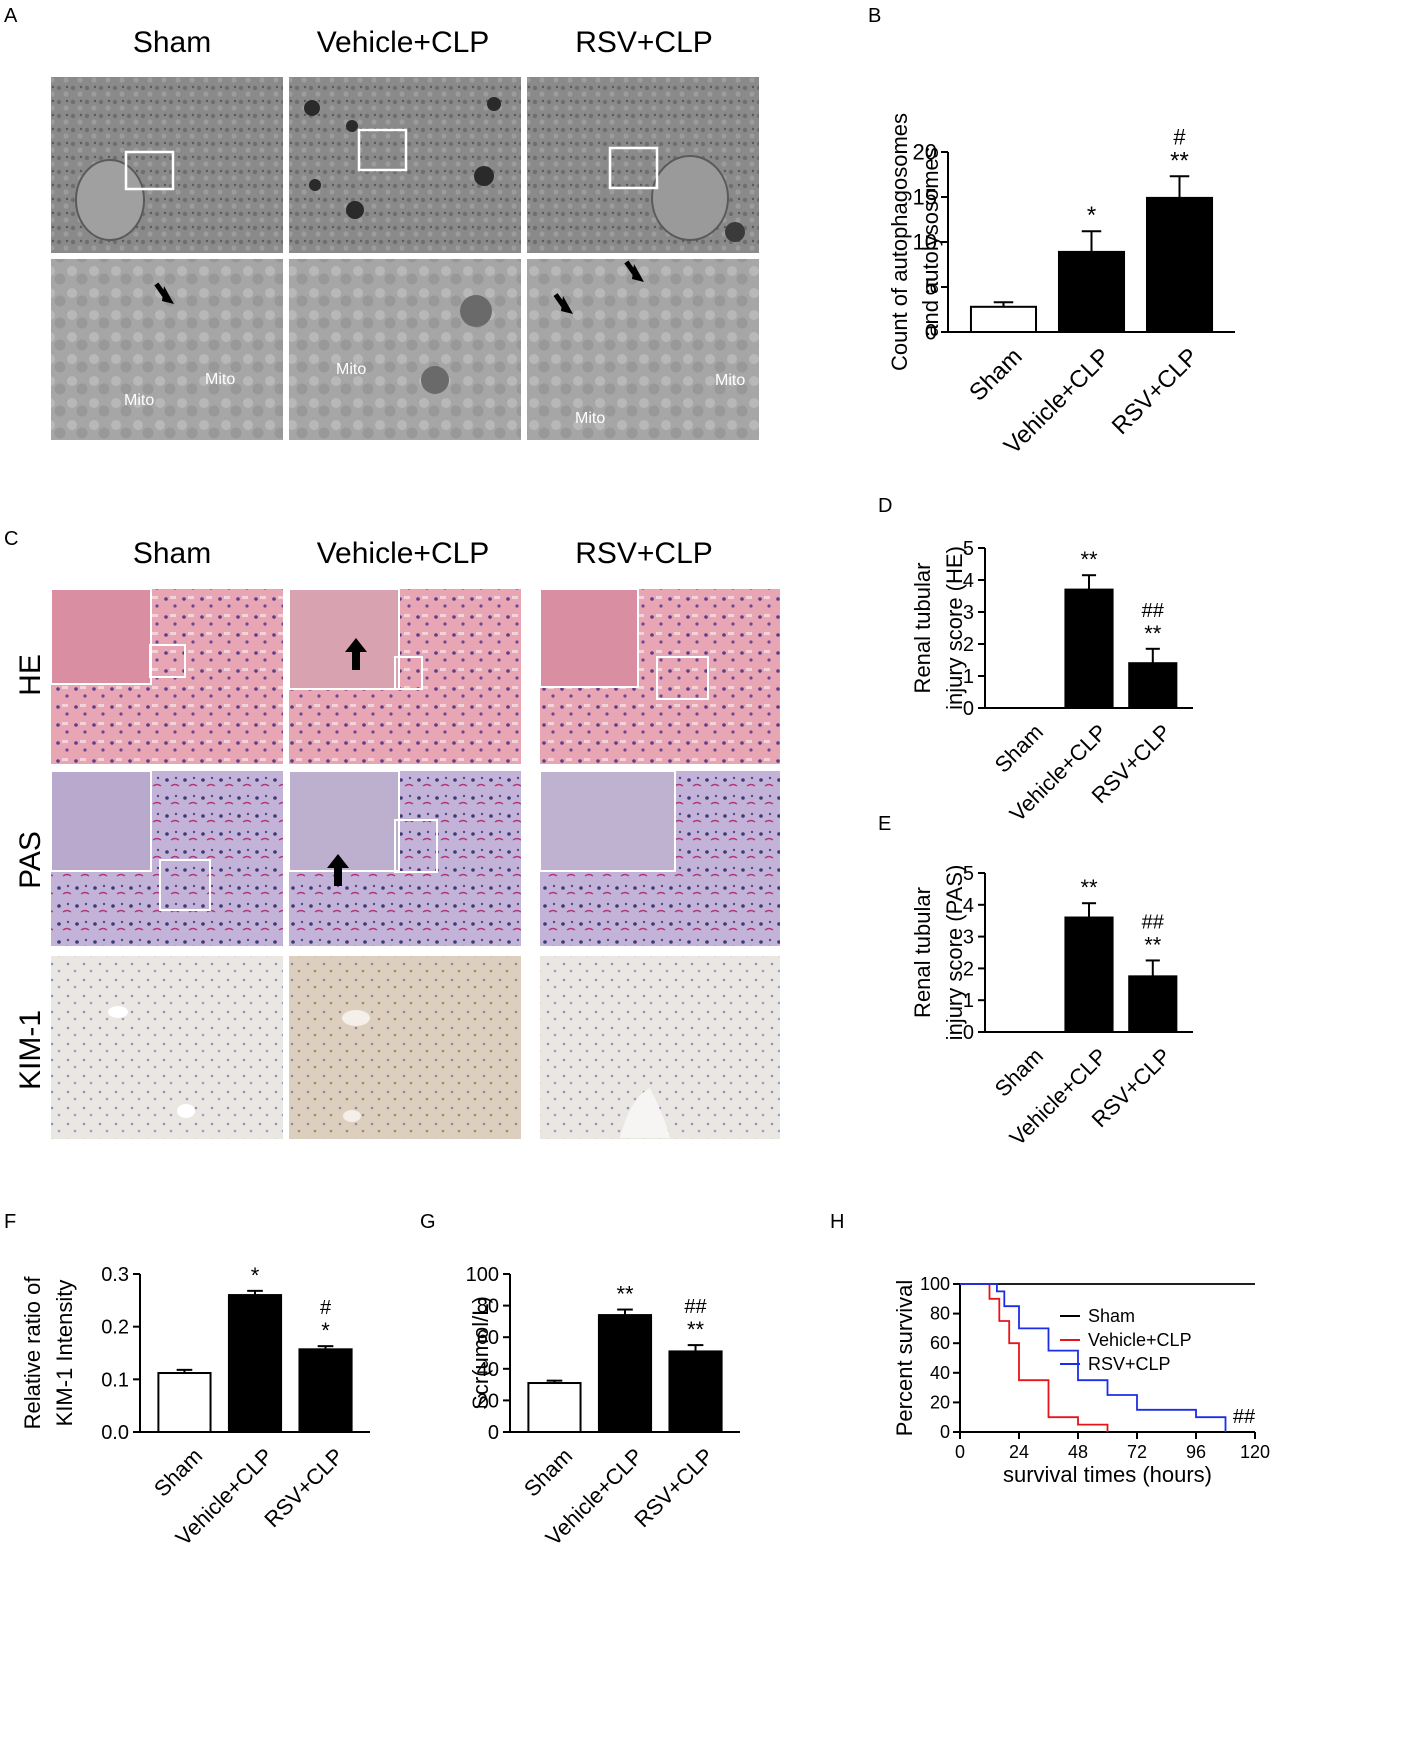  What do you see at coordinates (968, 645) in the screenshot?
I see `y-tick-label: 2` at bounding box center [968, 645].